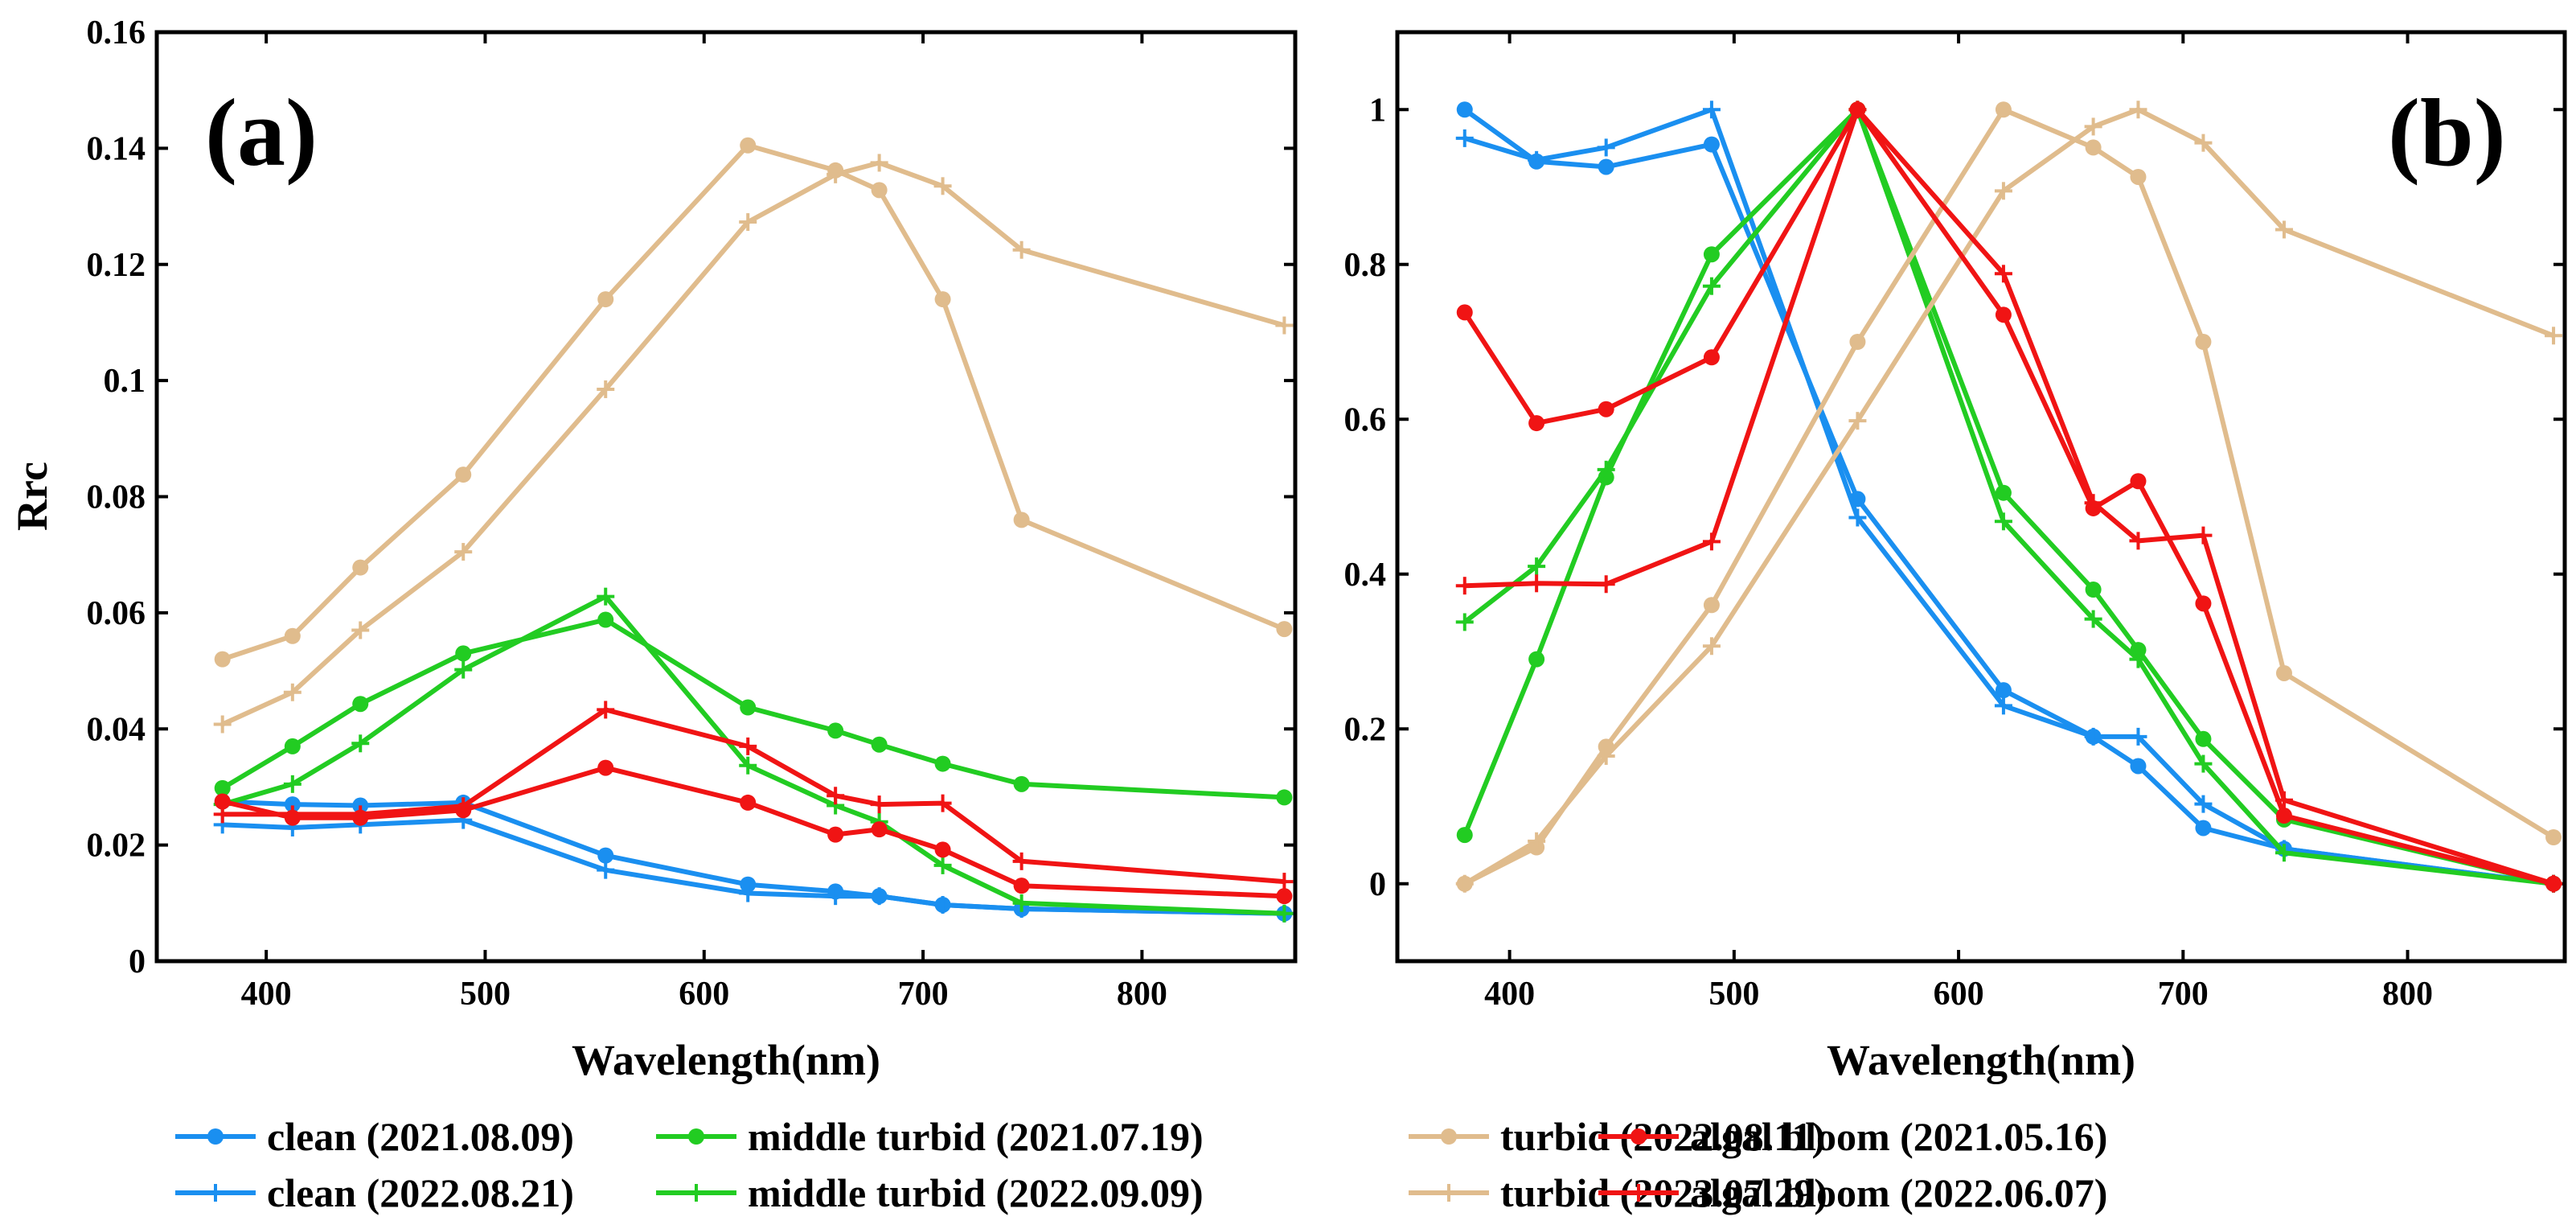 This screenshot has width=2576, height=1229. Describe the element at coordinates (117, 497) in the screenshot. I see `panel-a-y-tick-label: 0.08` at that location.